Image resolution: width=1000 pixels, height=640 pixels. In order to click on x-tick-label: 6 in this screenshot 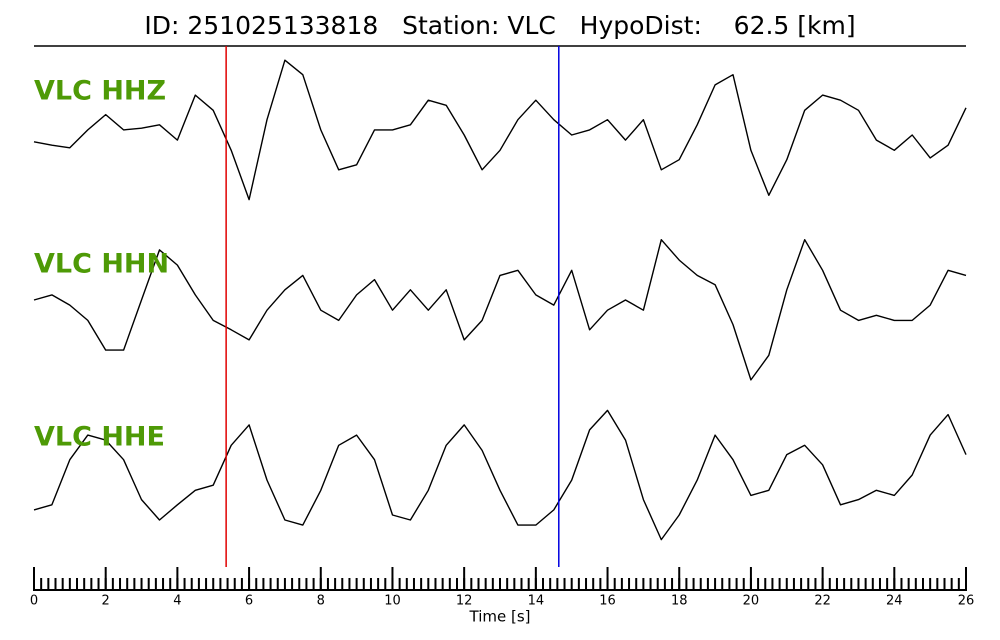, I will do `click(249, 601)`.